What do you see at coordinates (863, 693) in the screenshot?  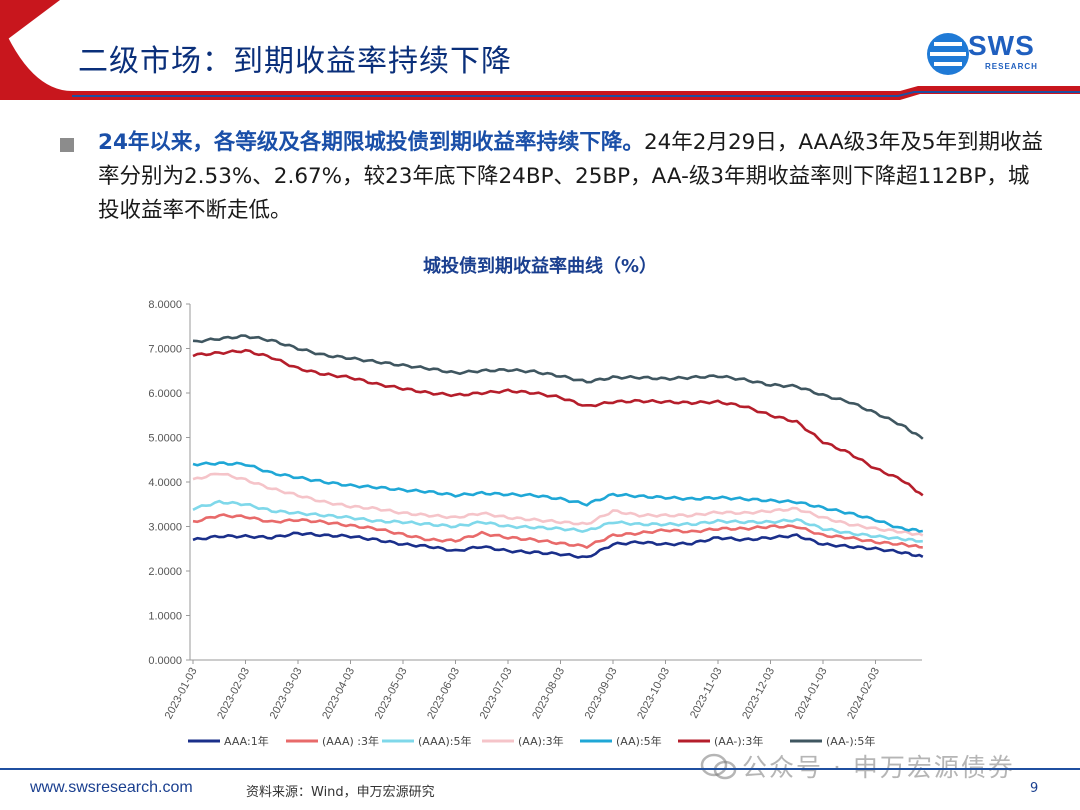 I see `x-tick-label: 2024-02-03` at bounding box center [863, 693].